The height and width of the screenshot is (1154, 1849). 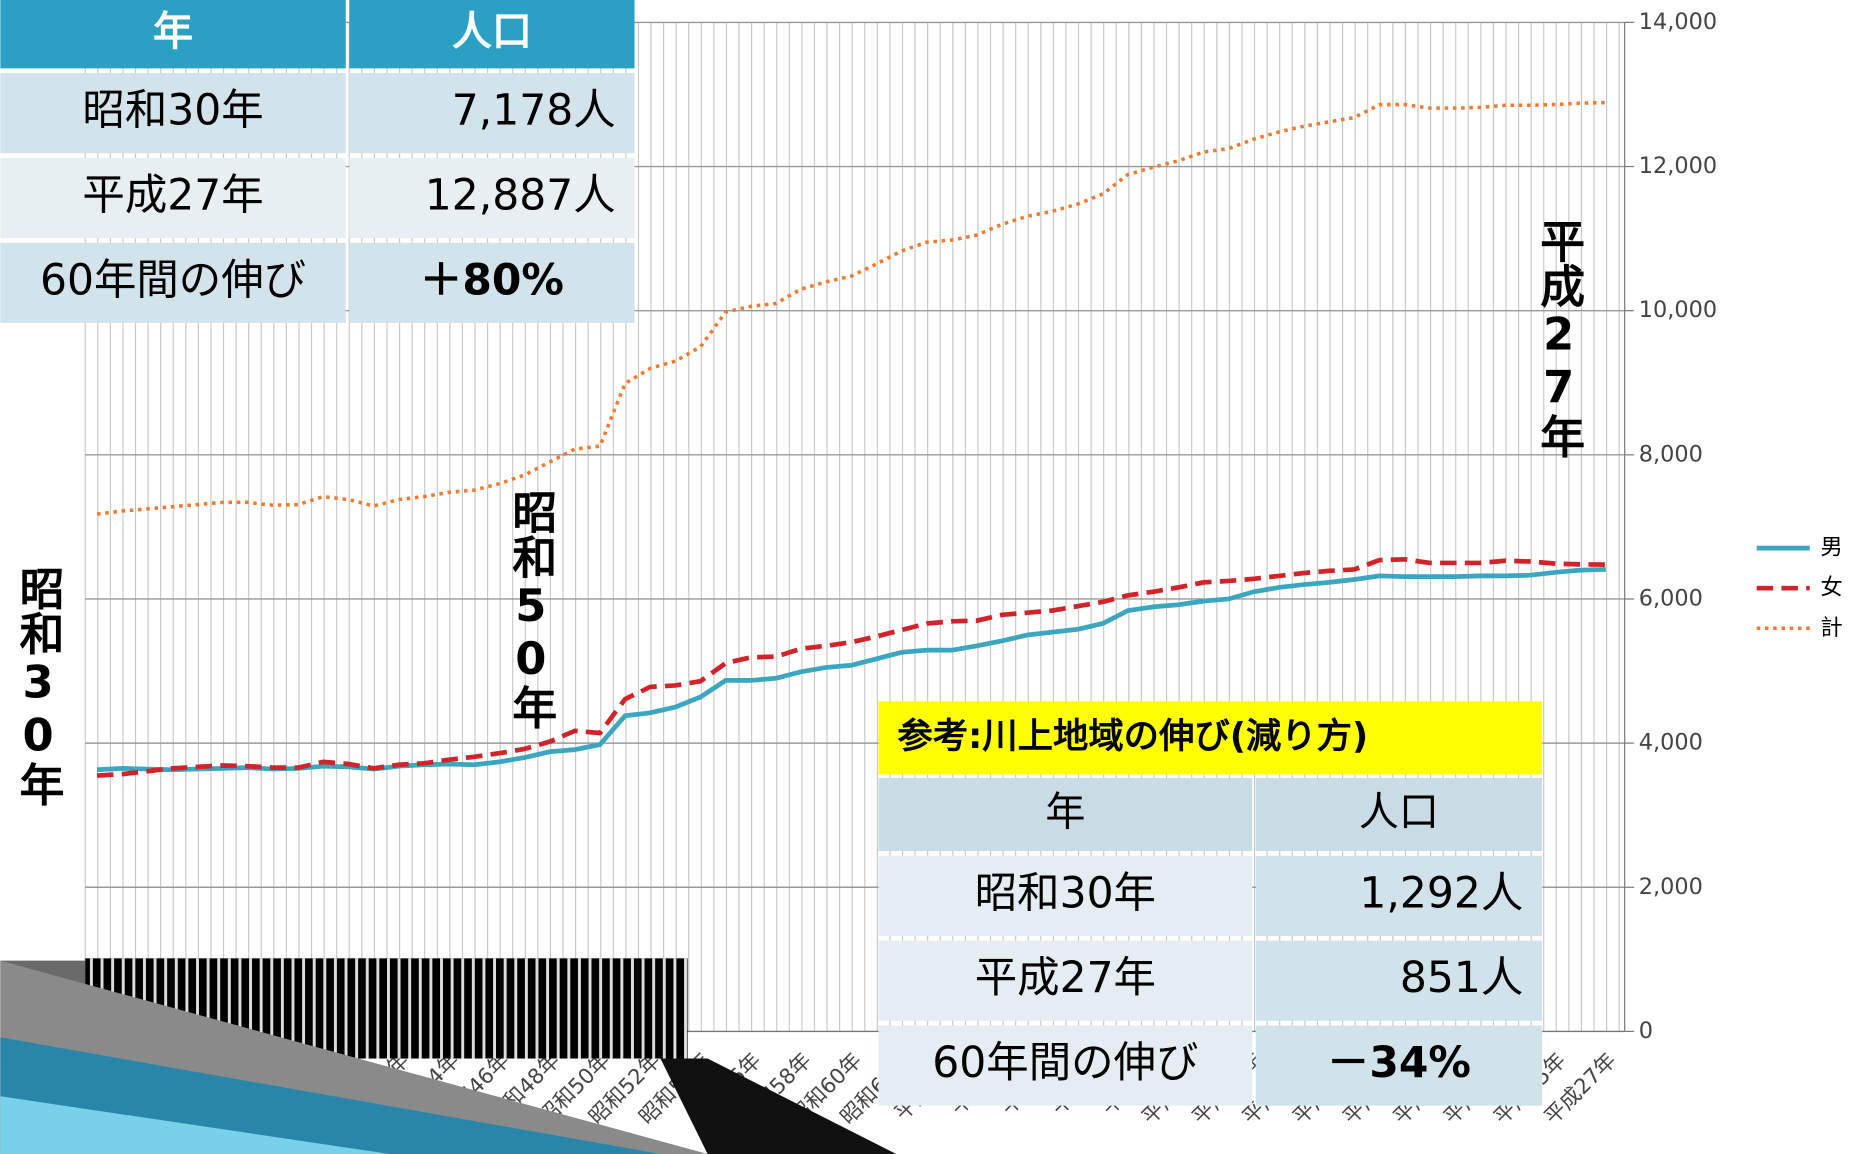 What do you see at coordinates (530, 609) in the screenshot?
I see `annotation: 昭和50年` at bounding box center [530, 609].